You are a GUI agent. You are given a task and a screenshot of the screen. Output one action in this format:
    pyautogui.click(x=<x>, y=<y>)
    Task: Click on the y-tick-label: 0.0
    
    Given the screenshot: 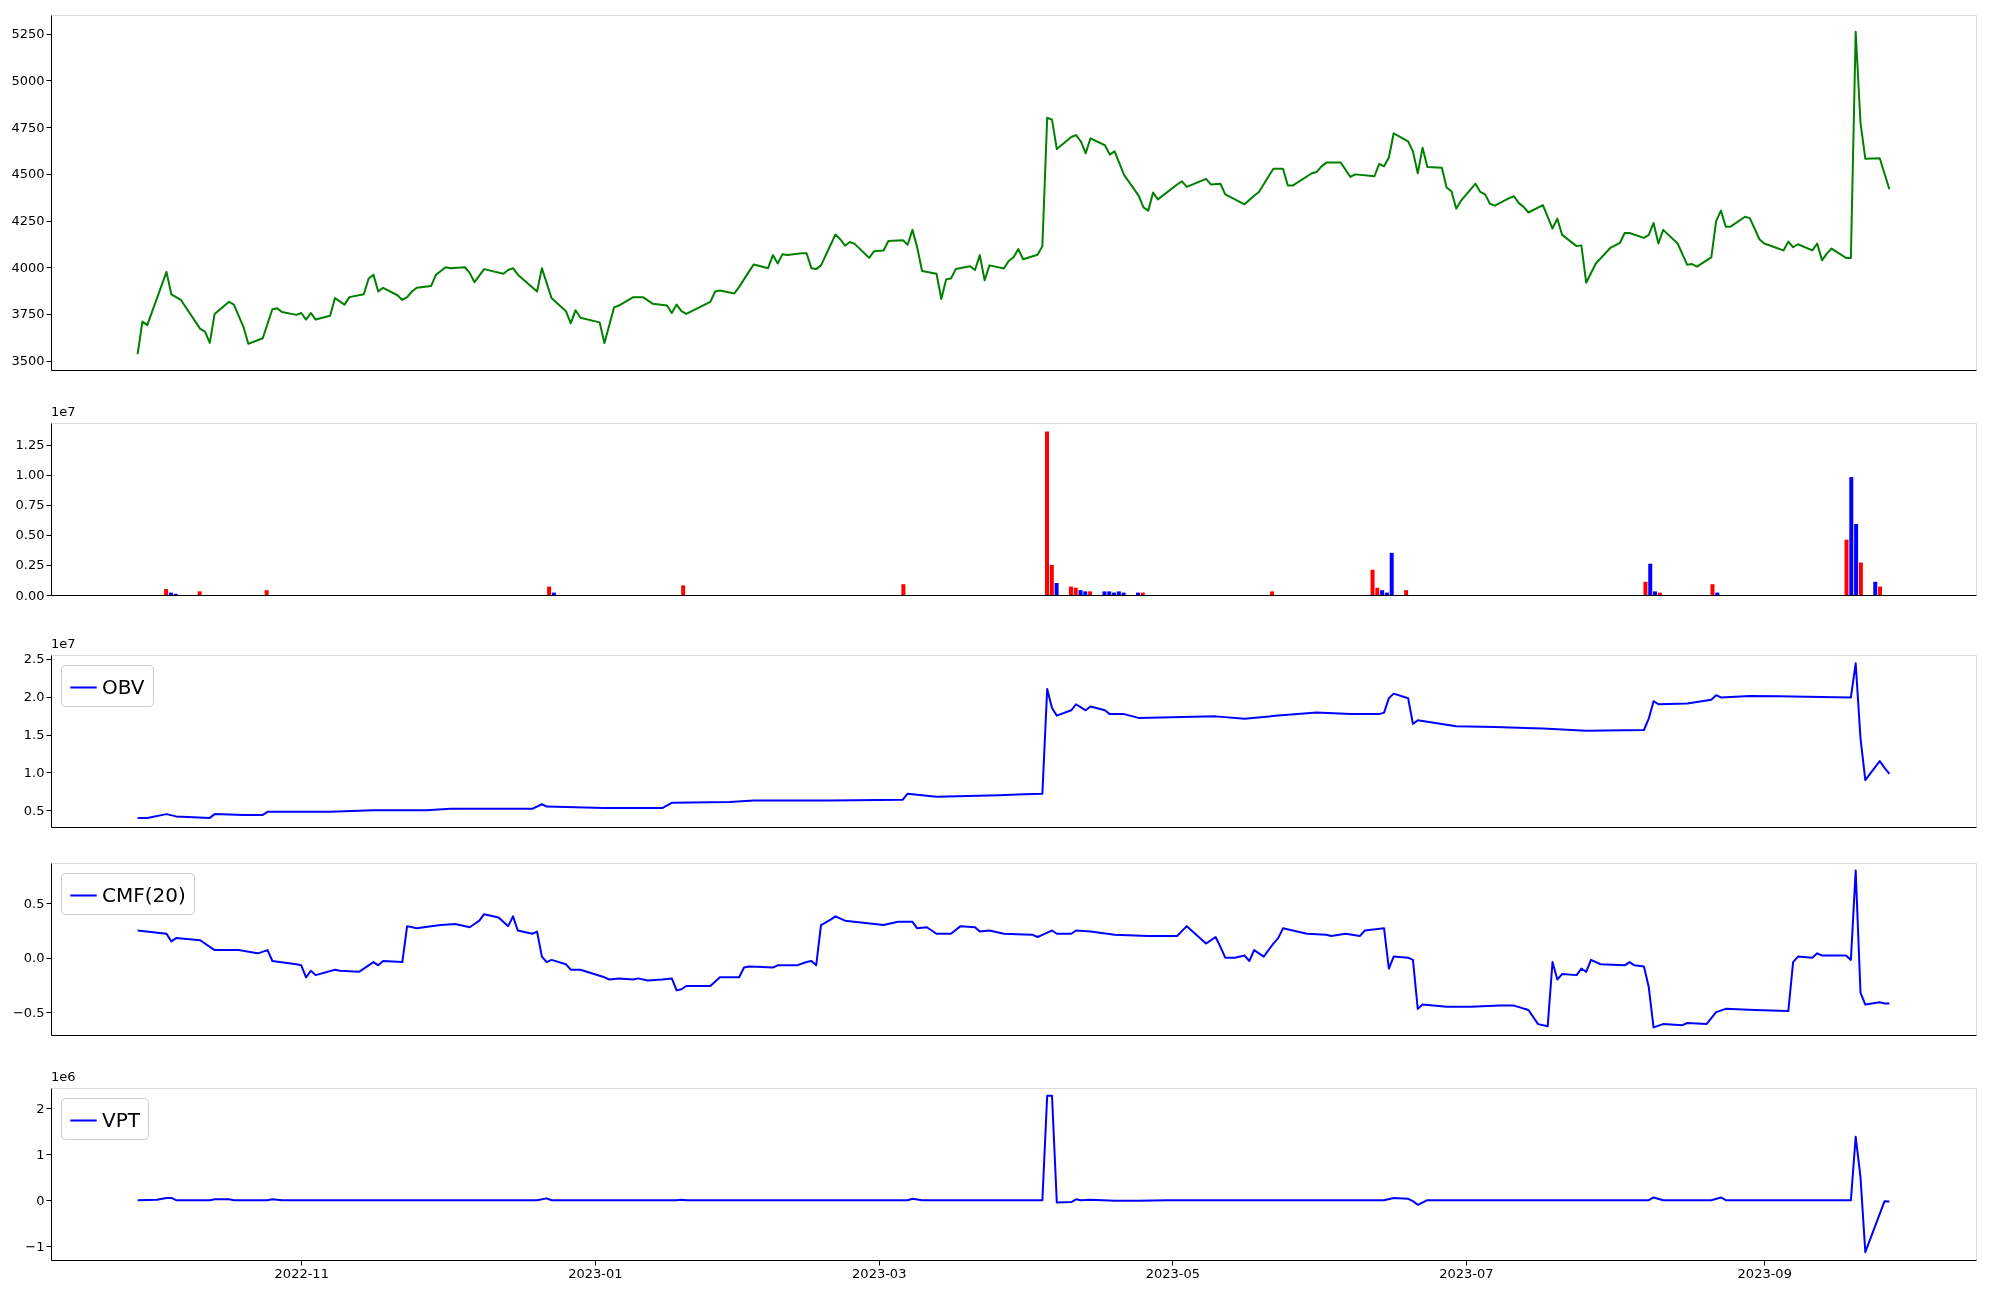 What is the action you would take?
    pyautogui.click(x=34, y=958)
    